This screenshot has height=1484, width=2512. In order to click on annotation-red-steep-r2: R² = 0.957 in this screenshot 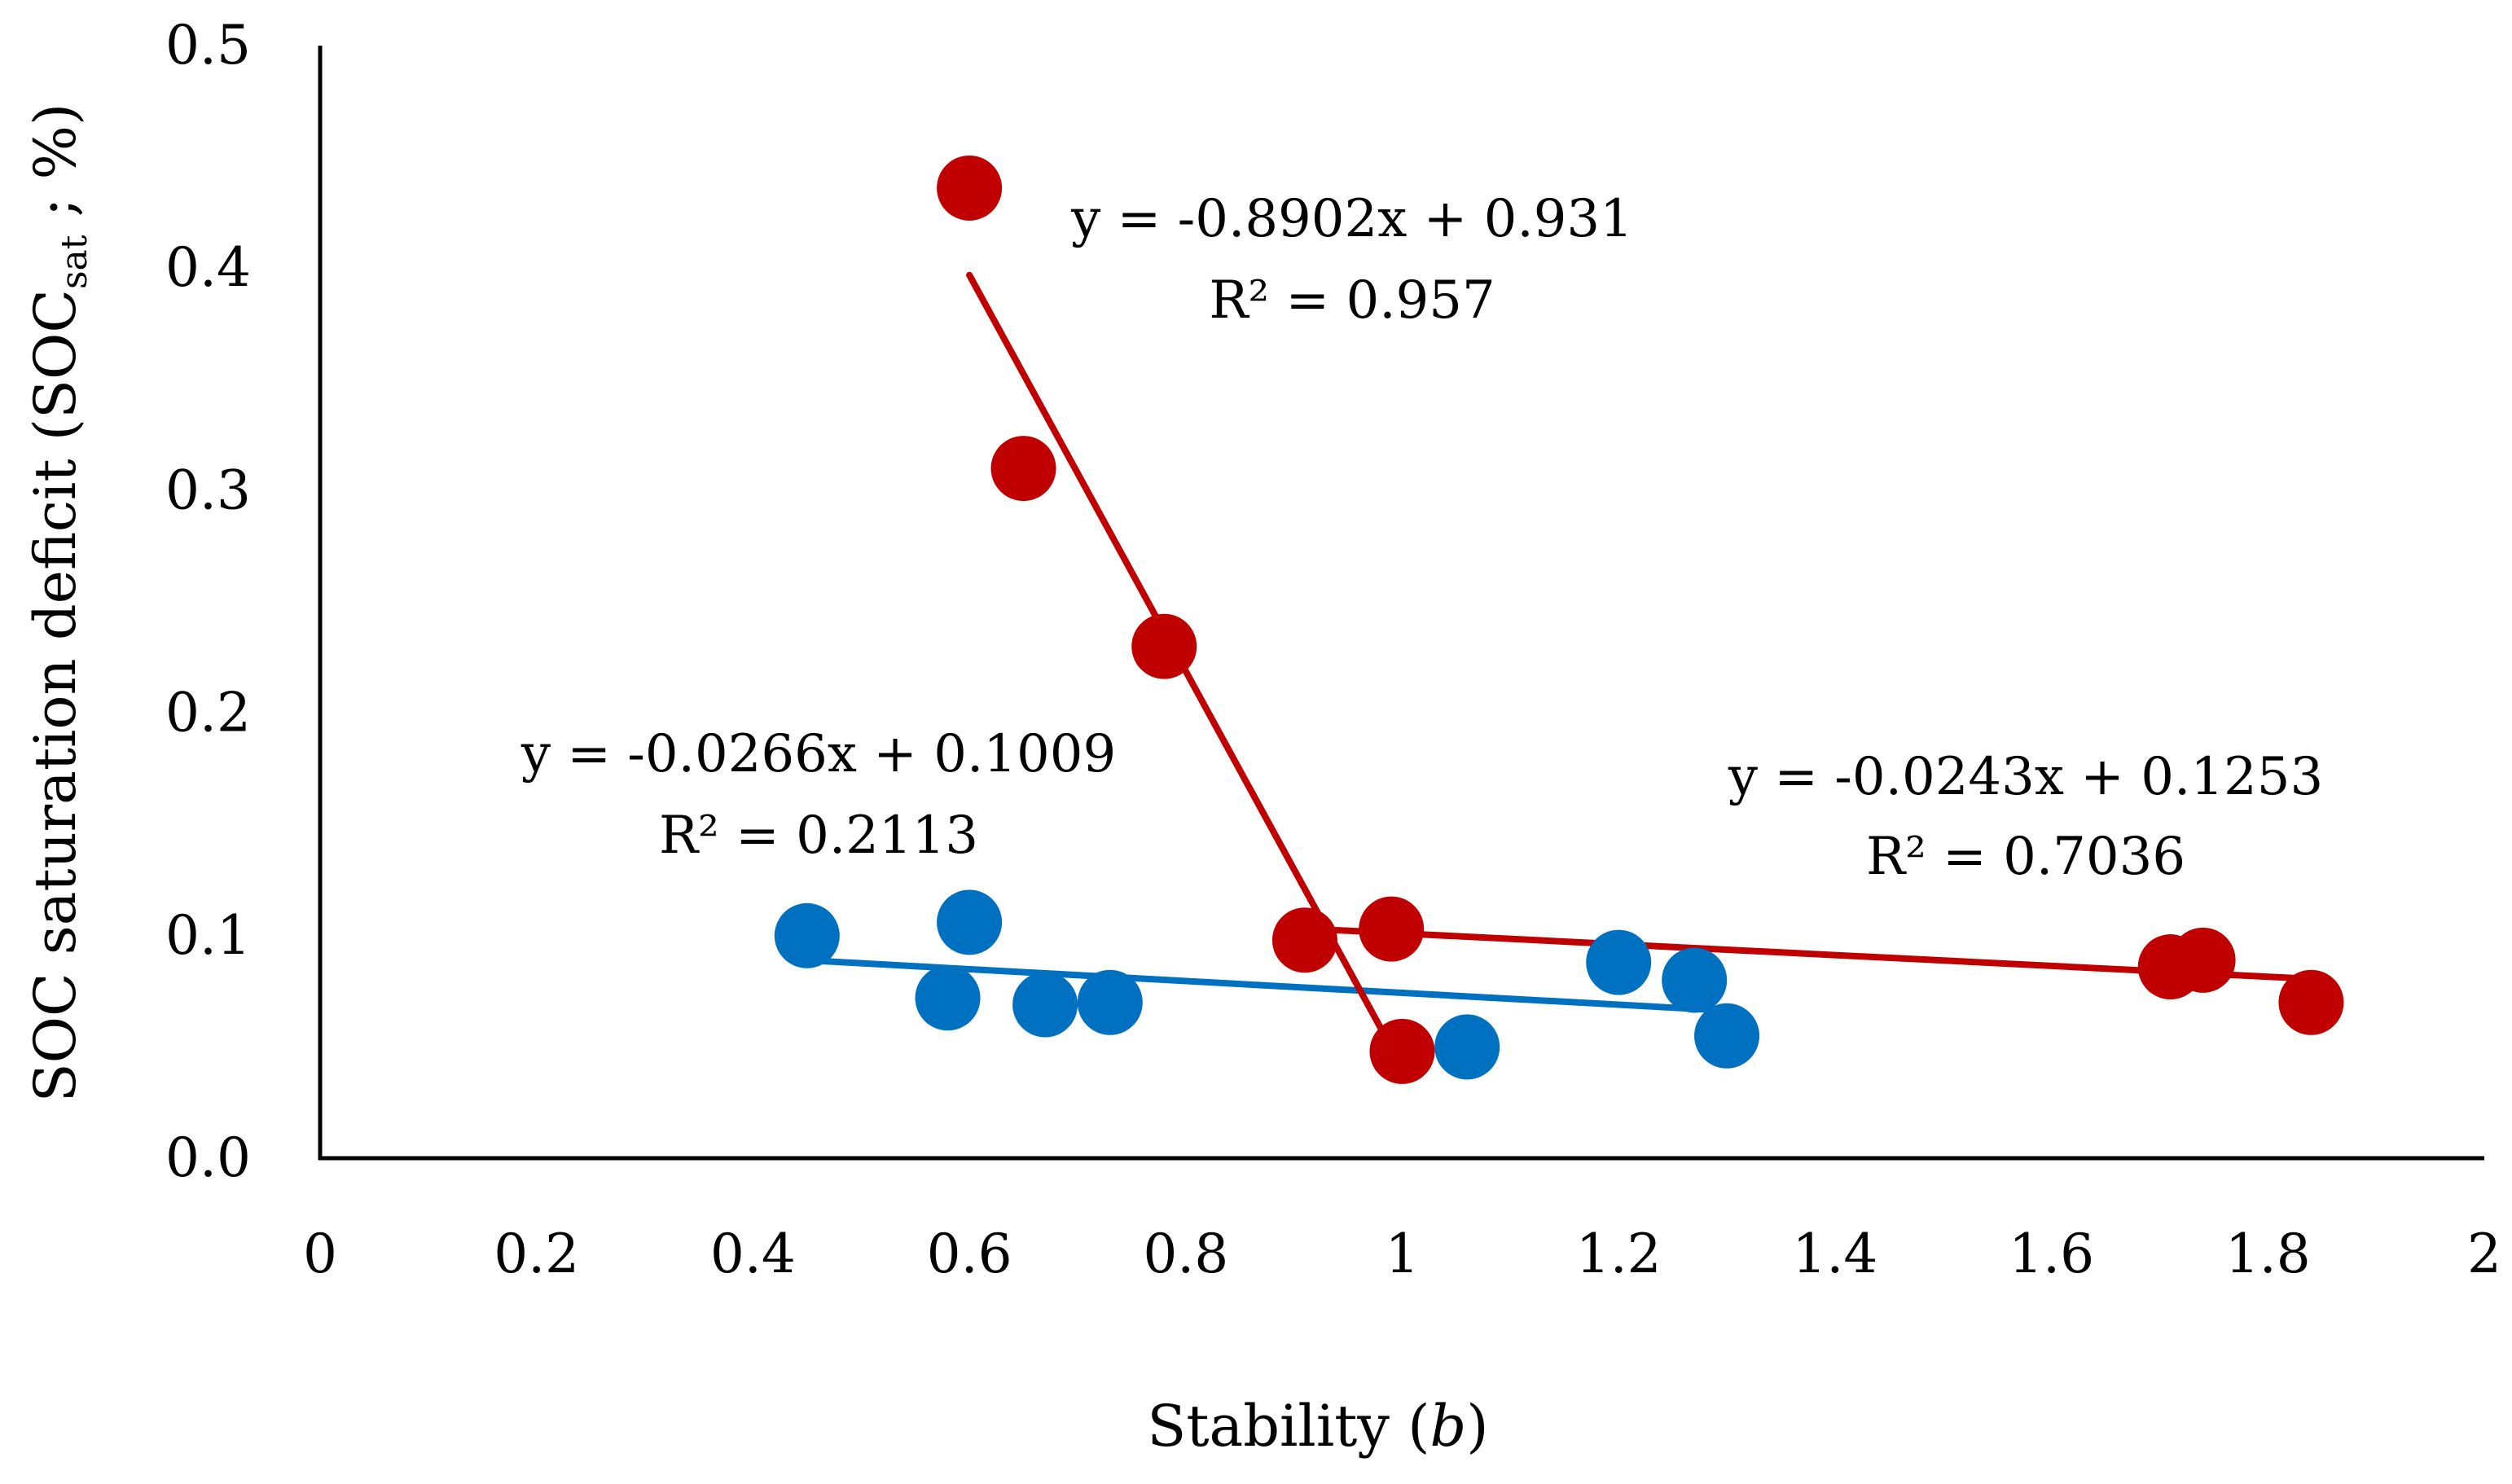, I will do `click(1352, 300)`.